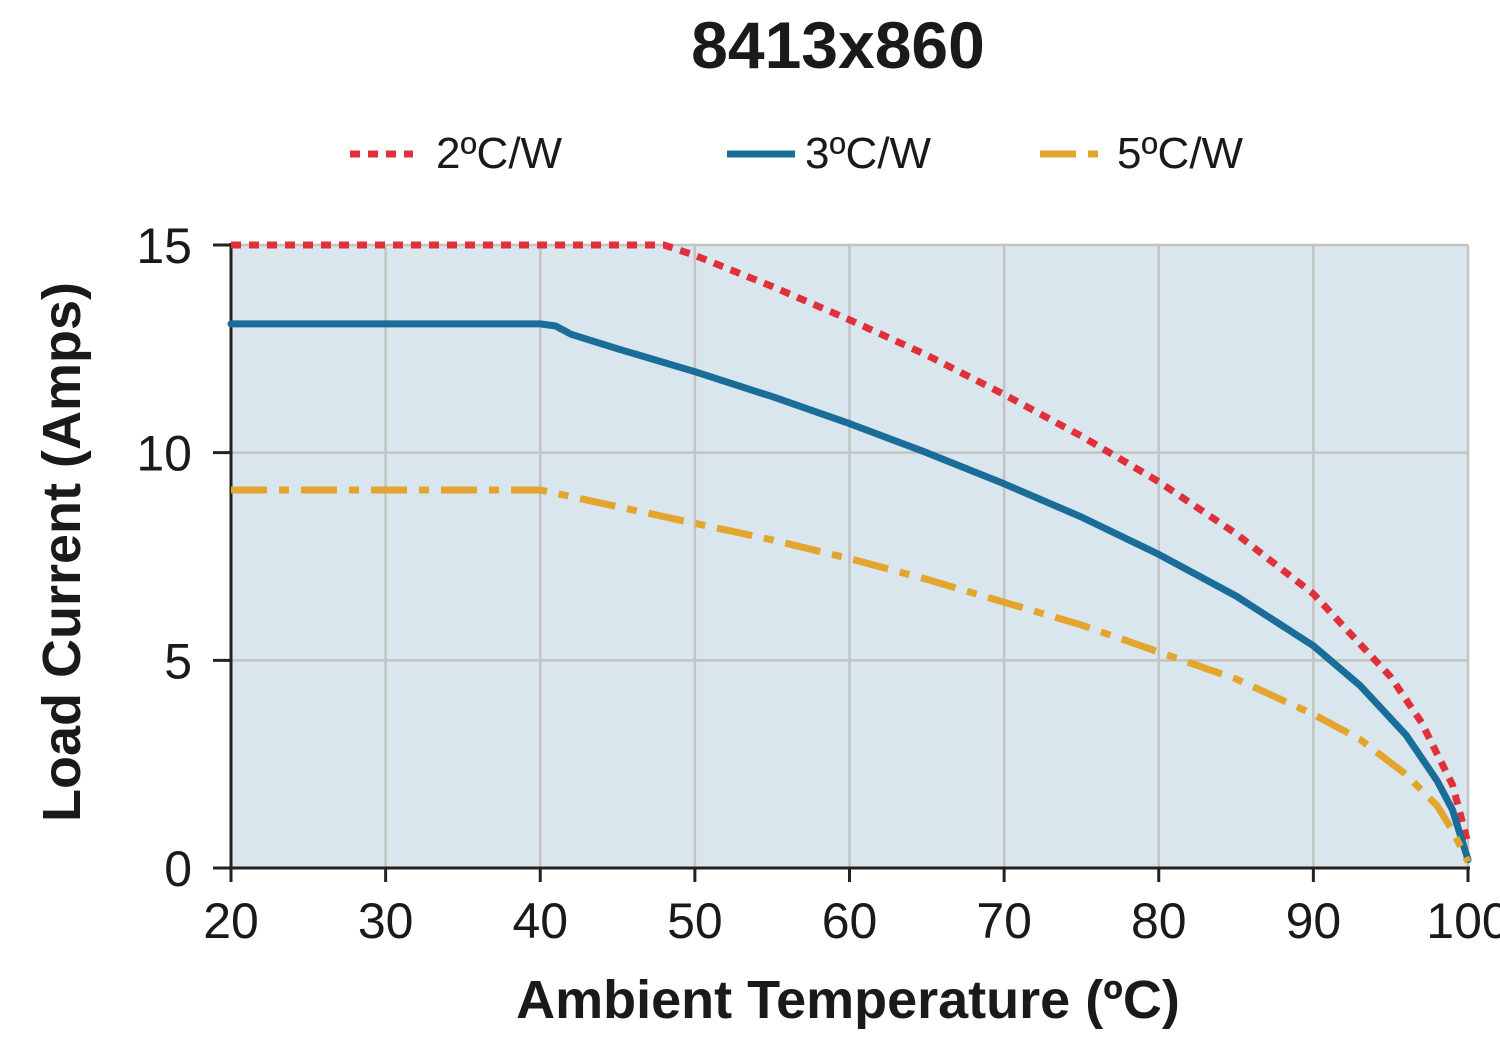 This screenshot has height=1038, width=1500. Describe the element at coordinates (499, 153) in the screenshot. I see `legend-label-1: 2ºC/W` at that location.